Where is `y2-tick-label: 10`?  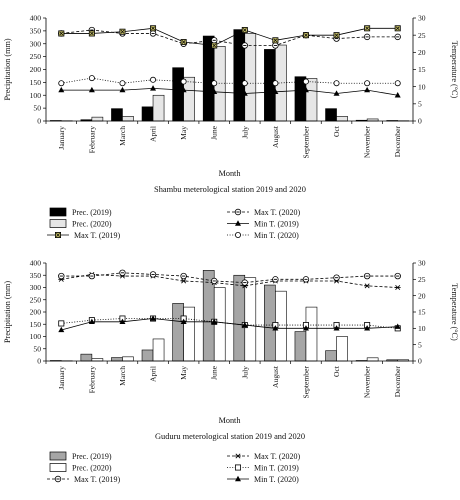
y2-tick-label: 10 is located at coordinates (422, 328).